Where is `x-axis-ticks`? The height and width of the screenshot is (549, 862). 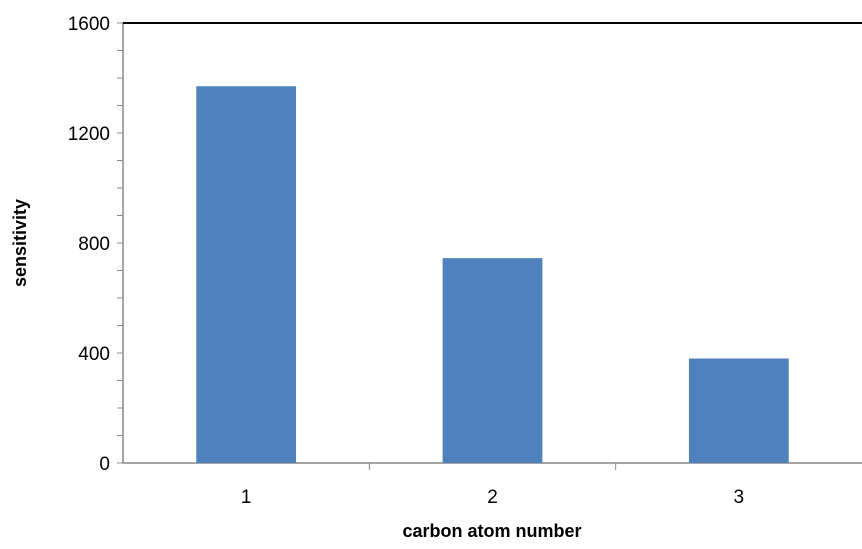
x-axis-ticks is located at coordinates (492, 466).